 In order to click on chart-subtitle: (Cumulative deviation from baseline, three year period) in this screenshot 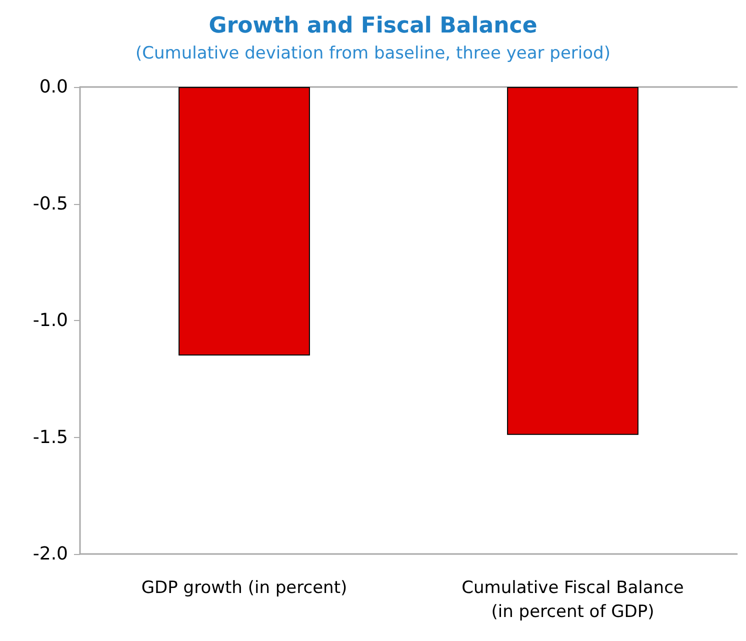, I will do `click(373, 54)`.